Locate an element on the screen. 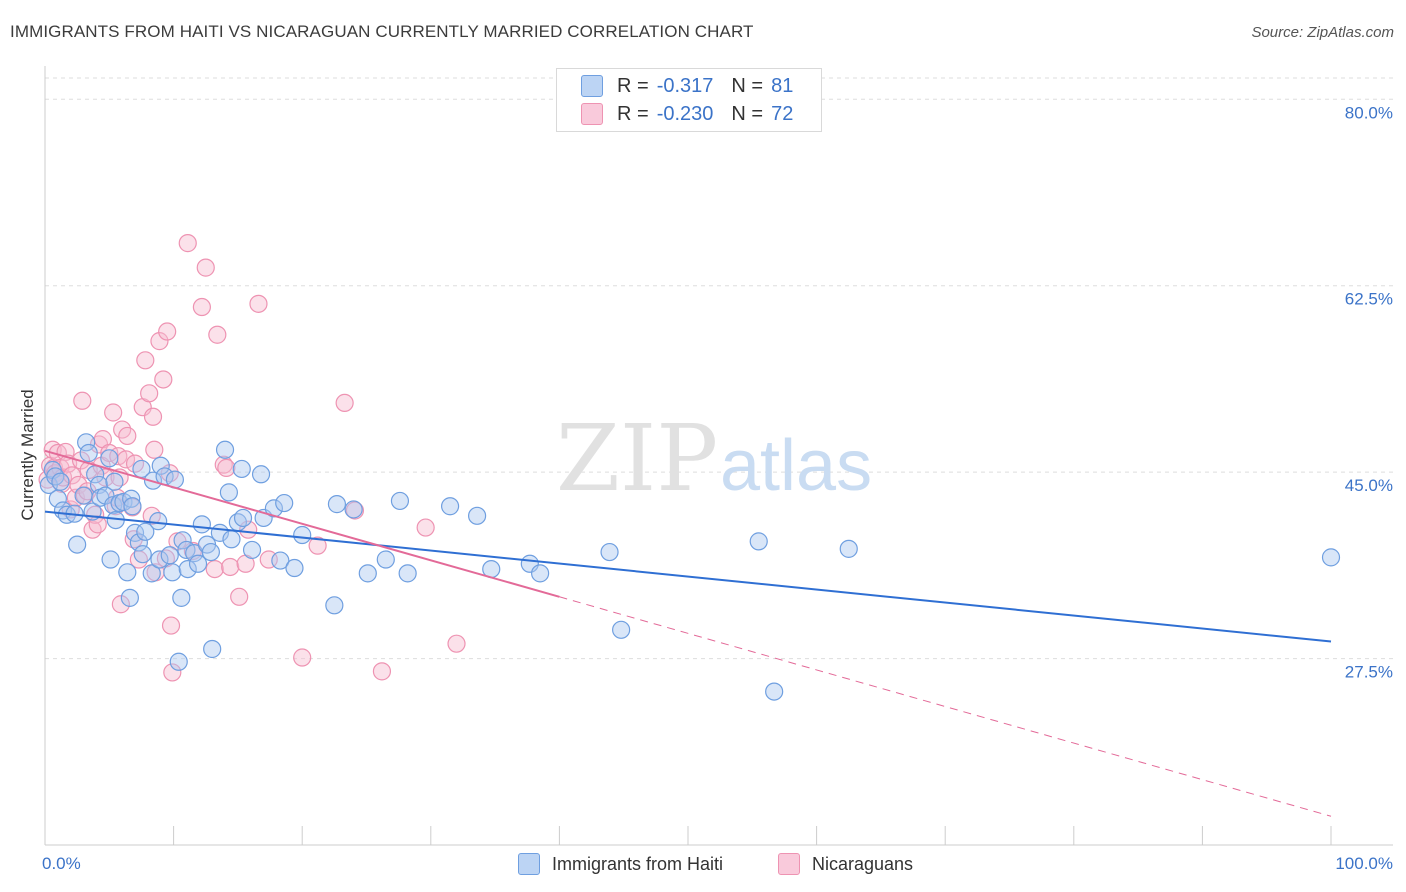  series-legend-nicaraguans: Nicaraguans is located at coordinates (845, 864).